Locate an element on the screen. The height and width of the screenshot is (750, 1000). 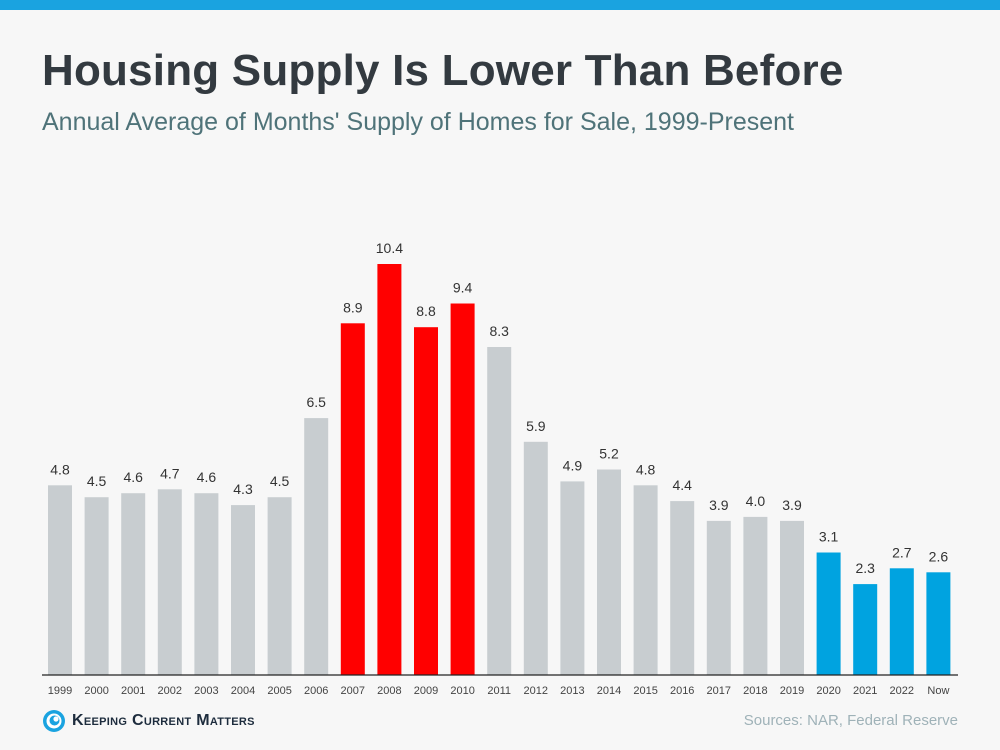
value-label-2009: 8.8 is located at coordinates (426, 311).